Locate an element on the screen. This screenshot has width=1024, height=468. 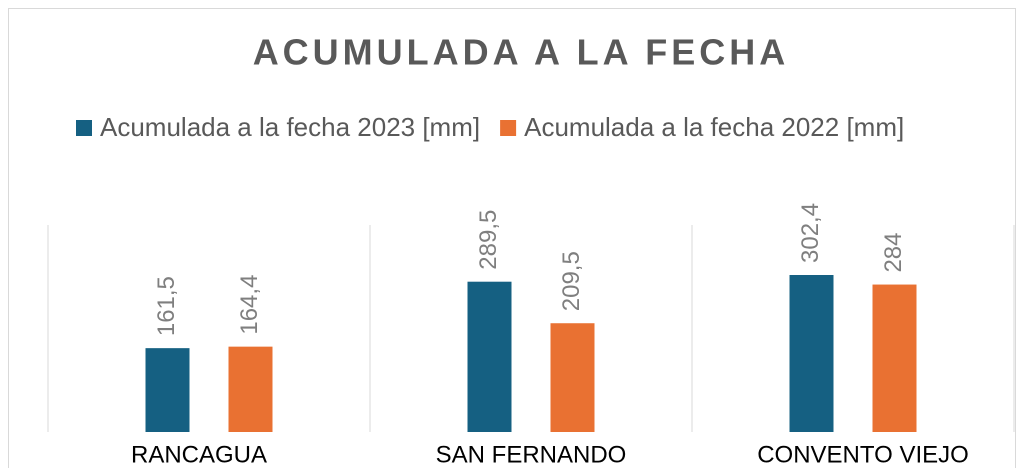
x-tick-label: RANCAGUA is located at coordinates (199, 454).